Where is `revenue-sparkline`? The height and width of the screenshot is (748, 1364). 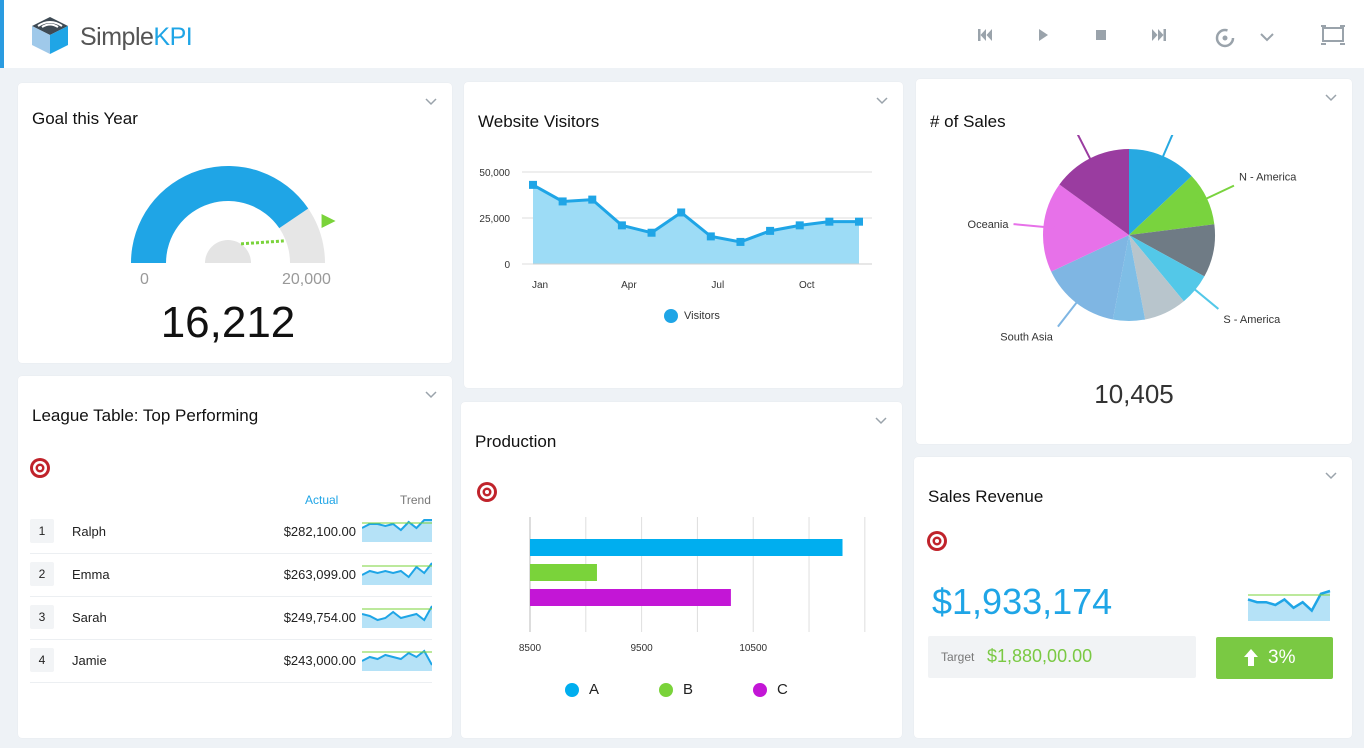
revenue-sparkline is located at coordinates (1289, 605).